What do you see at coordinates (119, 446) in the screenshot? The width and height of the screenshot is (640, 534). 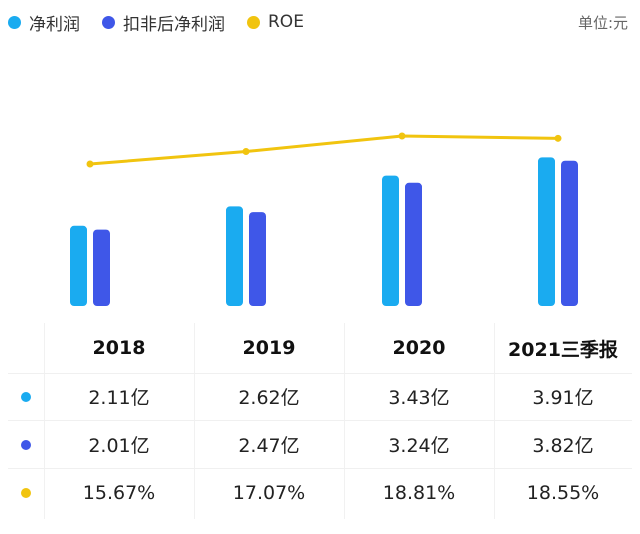 I see `table-cell: 2.01亿` at bounding box center [119, 446].